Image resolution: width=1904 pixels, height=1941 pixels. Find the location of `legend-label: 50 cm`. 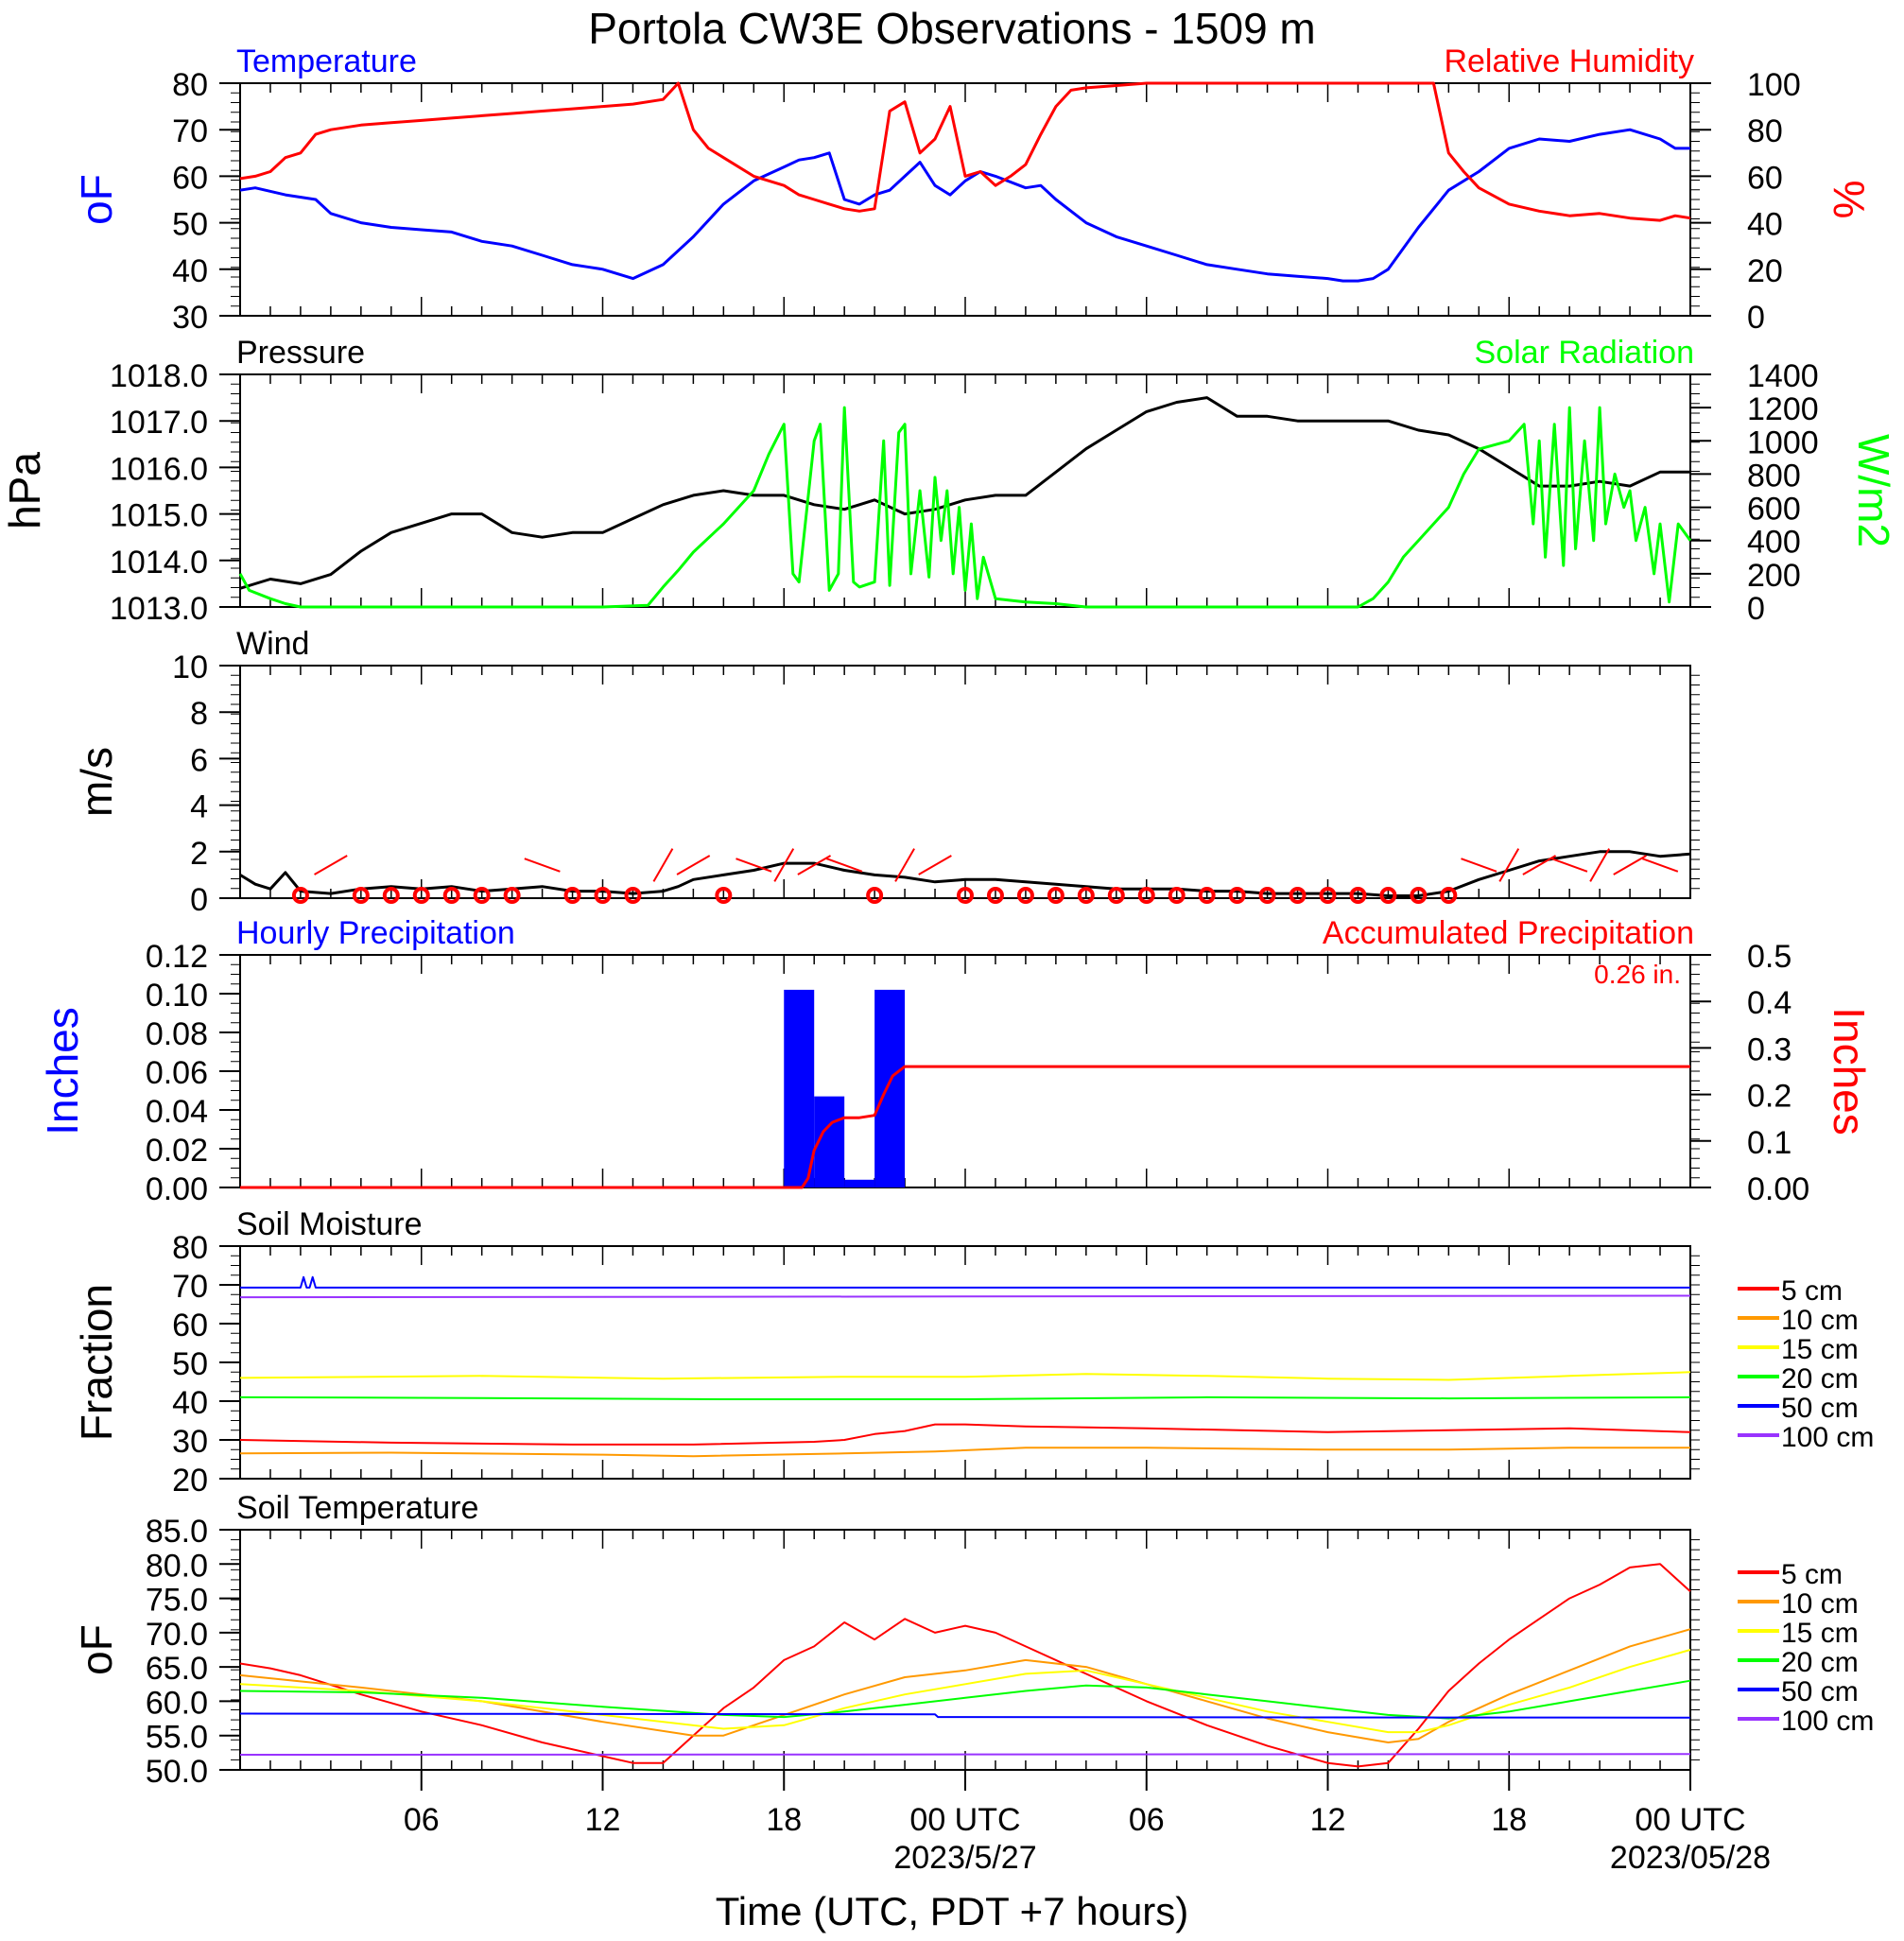

legend-label: 50 cm is located at coordinates (1820, 1692).